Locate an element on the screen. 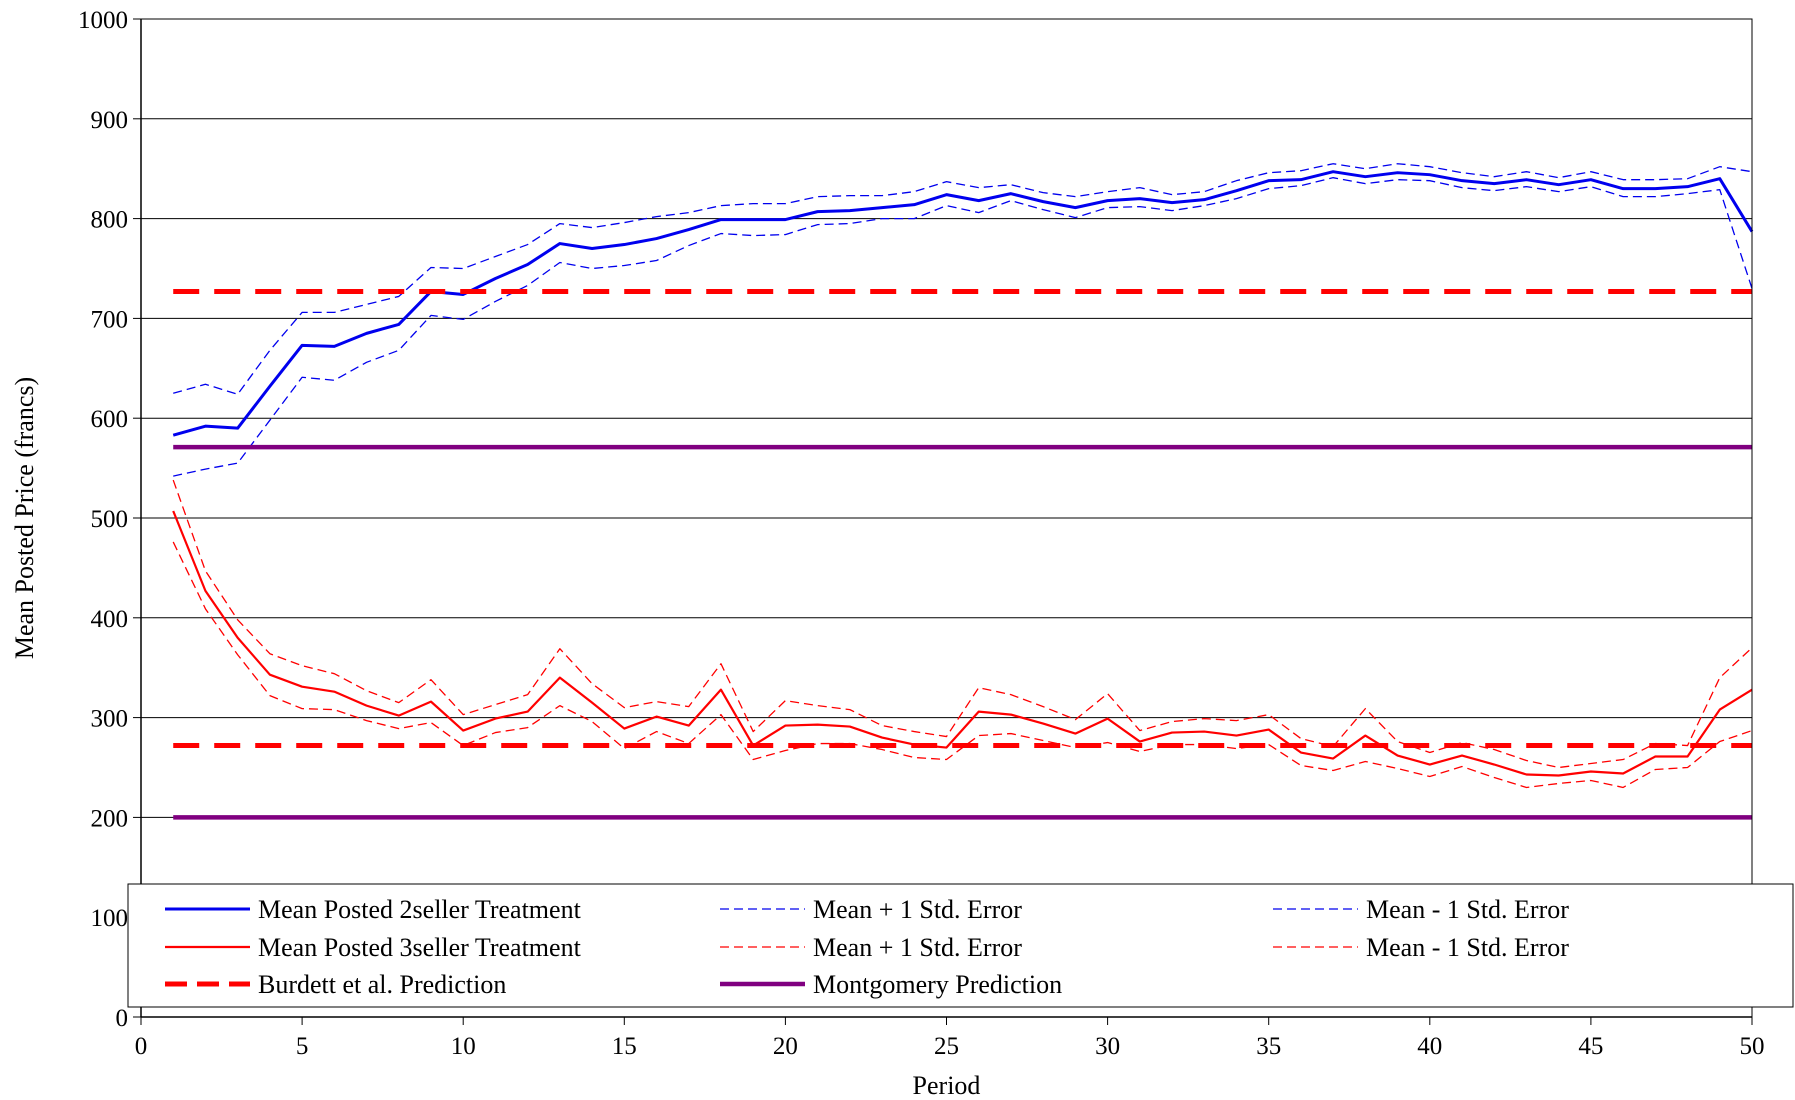 The image size is (1795, 1100). legend-label: Montgomery Prediction is located at coordinates (937, 984).